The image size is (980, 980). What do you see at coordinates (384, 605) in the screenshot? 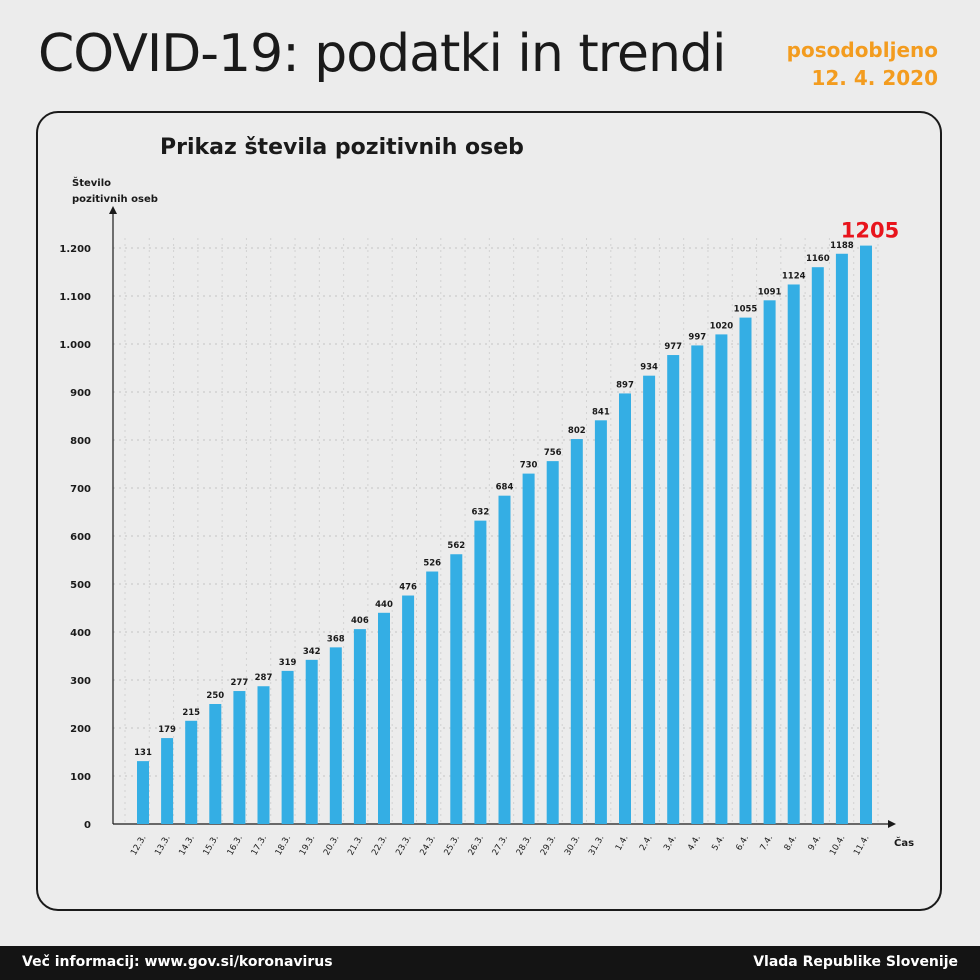
I see `bar-value-label: 440` at bounding box center [384, 605].